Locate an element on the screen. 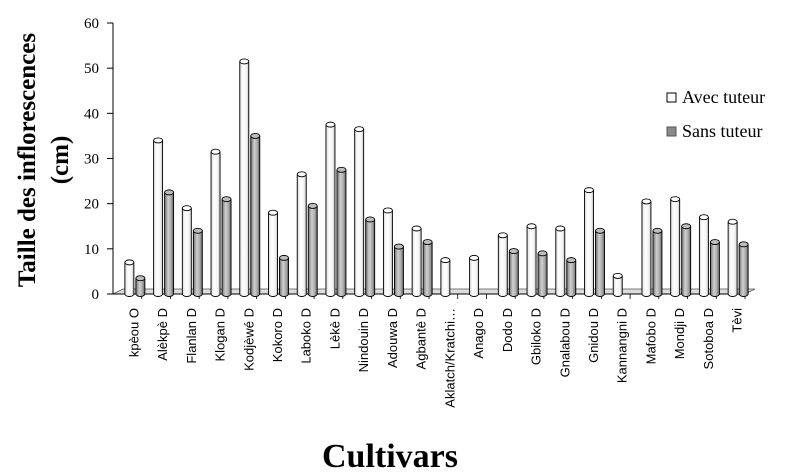 This screenshot has height=475, width=793. x-tick-label: kpèou O is located at coordinates (133, 332).